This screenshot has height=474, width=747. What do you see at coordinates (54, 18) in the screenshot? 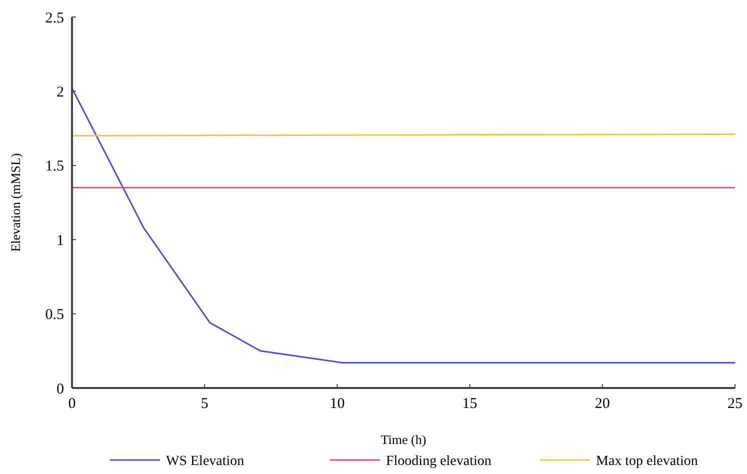
I see `y-tick-label: 2.5` at bounding box center [54, 18].